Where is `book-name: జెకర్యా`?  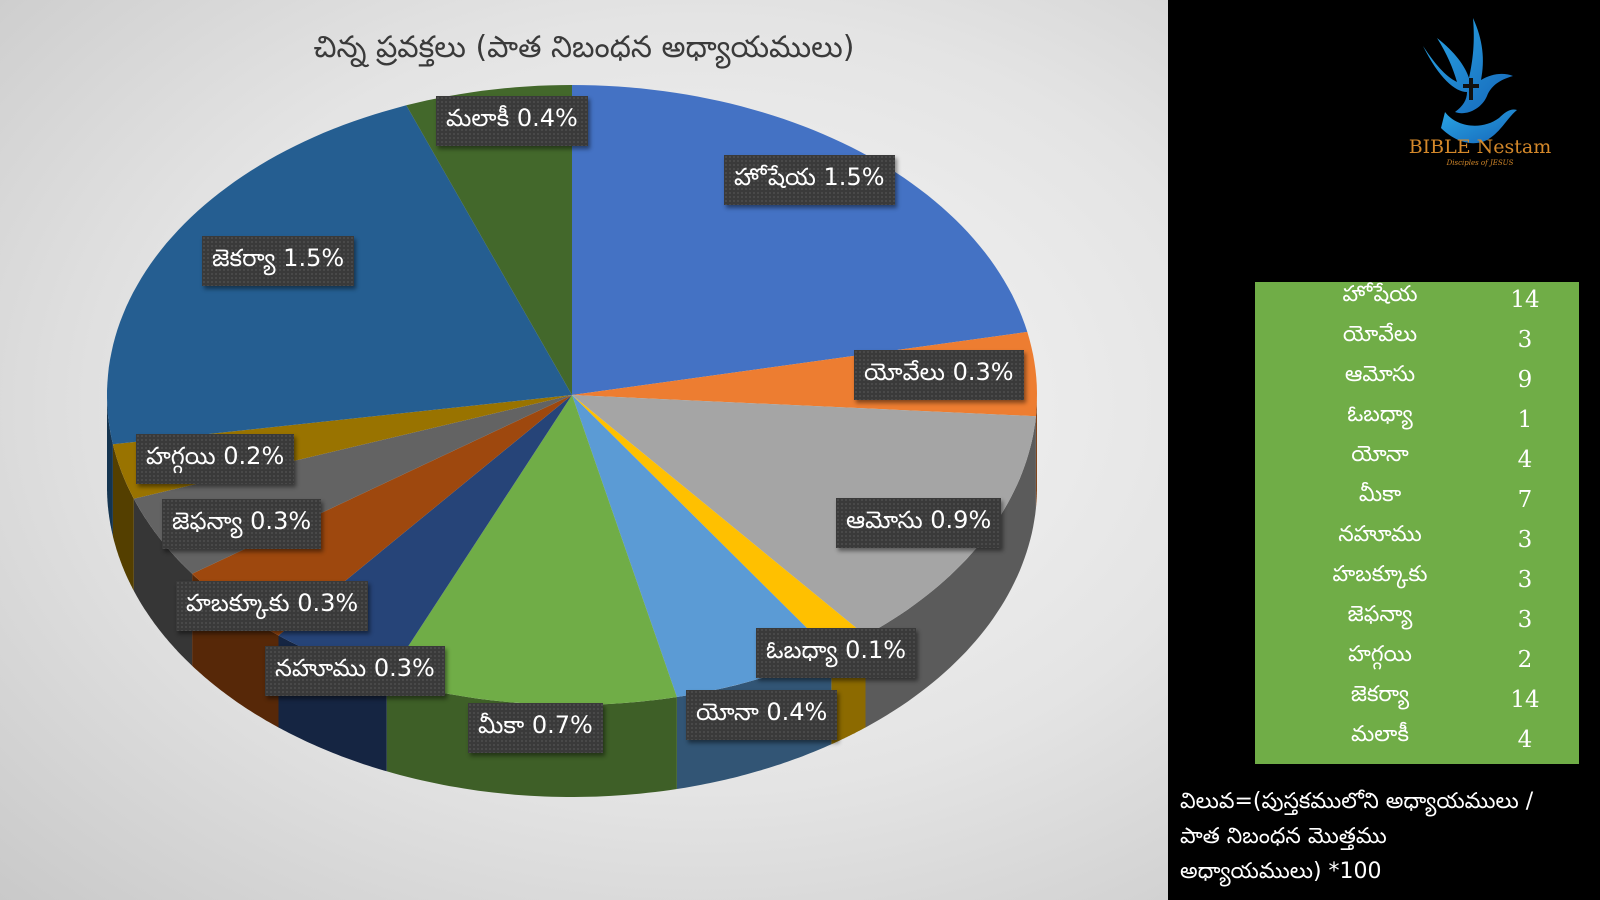 book-name: జెకర్యా is located at coordinates (1380, 694).